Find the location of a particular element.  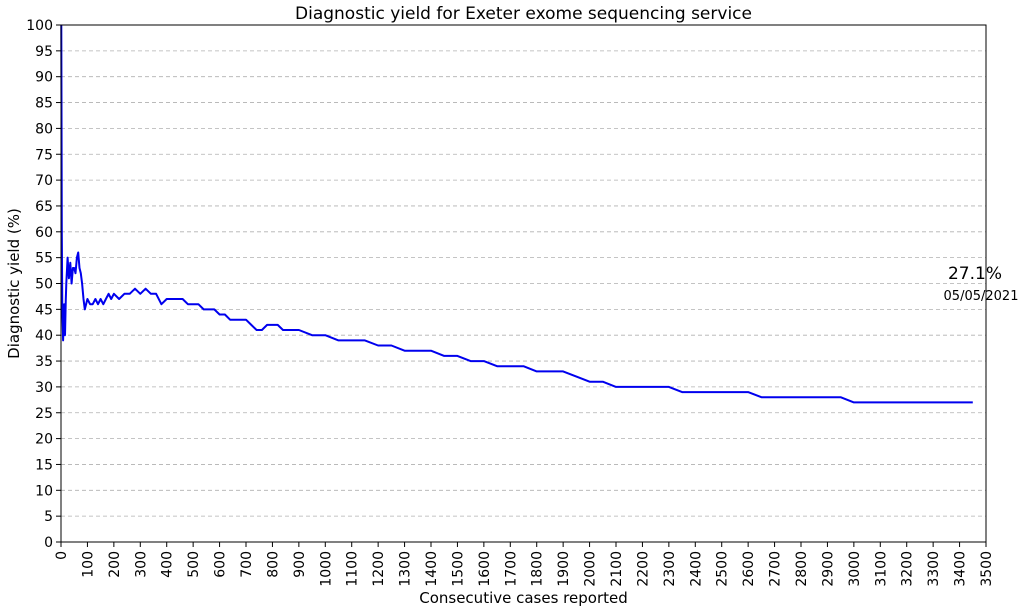

x-tick-label: 1500 is located at coordinates (458, 569).